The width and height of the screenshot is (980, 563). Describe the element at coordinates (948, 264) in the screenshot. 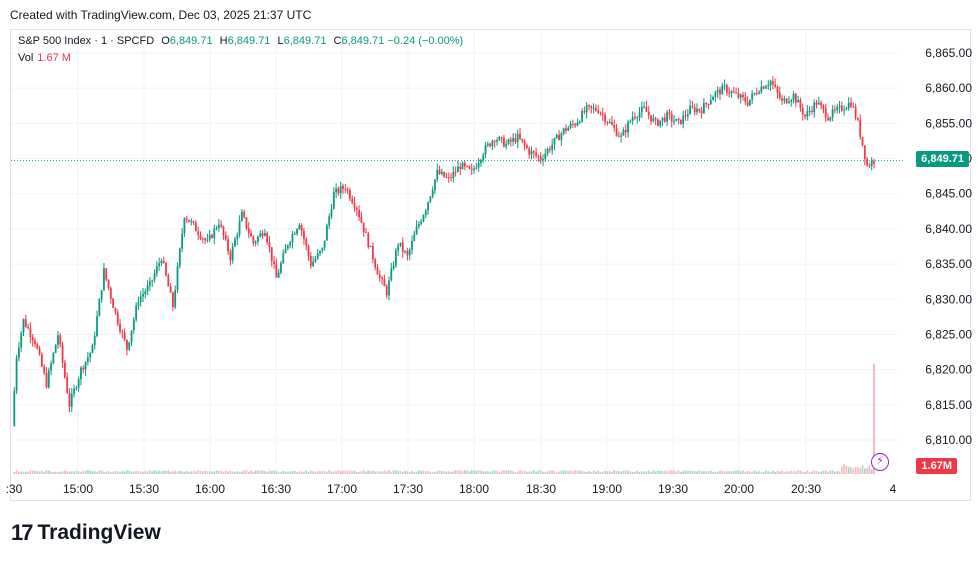

I see `y-tick-label: 6,835.00` at that location.